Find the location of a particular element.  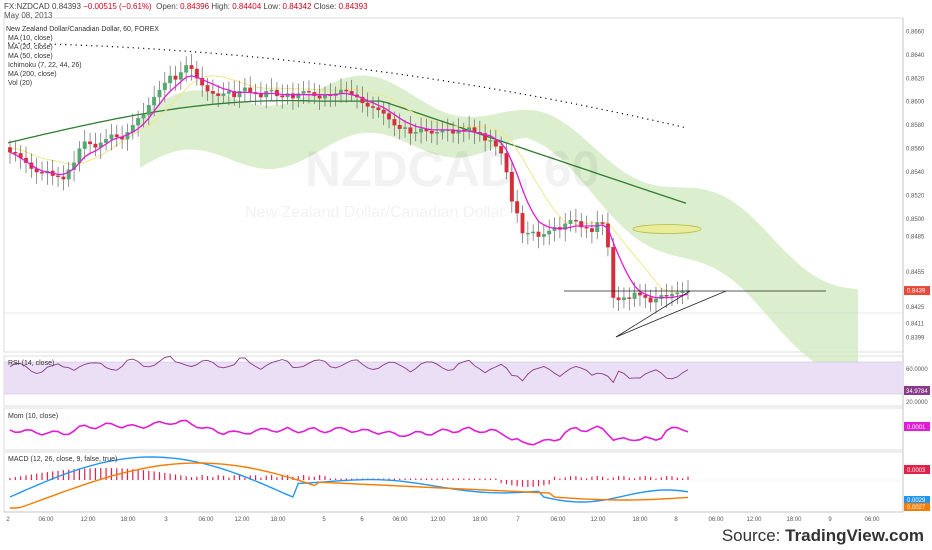

time-tick-label: 3 is located at coordinates (166, 520).